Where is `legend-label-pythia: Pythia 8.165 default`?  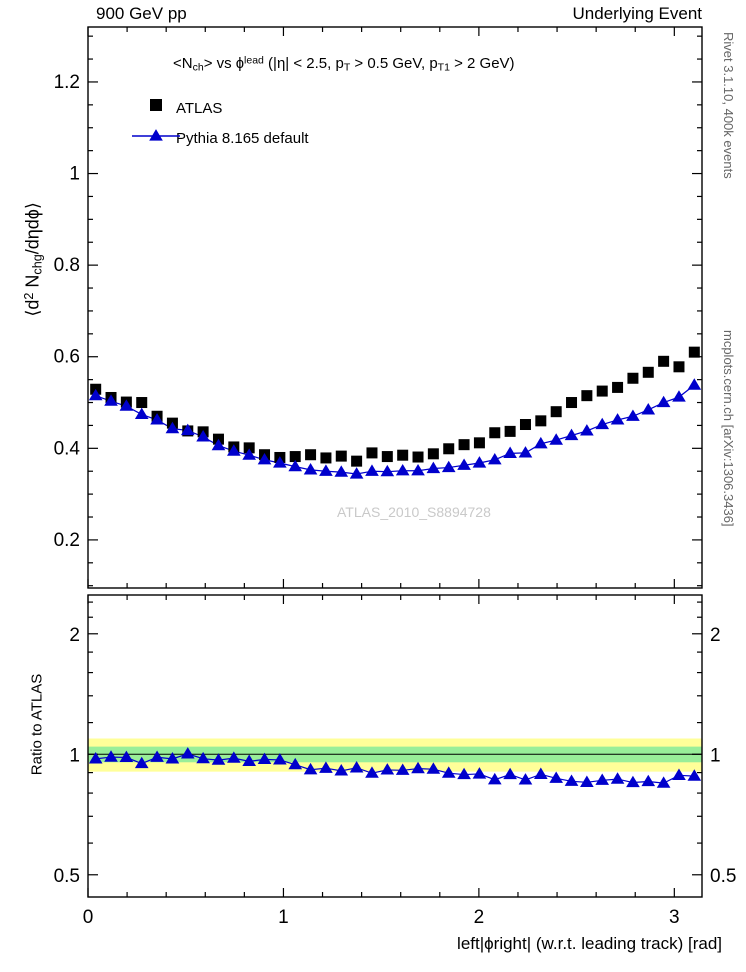
legend-label-pythia: Pythia 8.165 default is located at coordinates (242, 138).